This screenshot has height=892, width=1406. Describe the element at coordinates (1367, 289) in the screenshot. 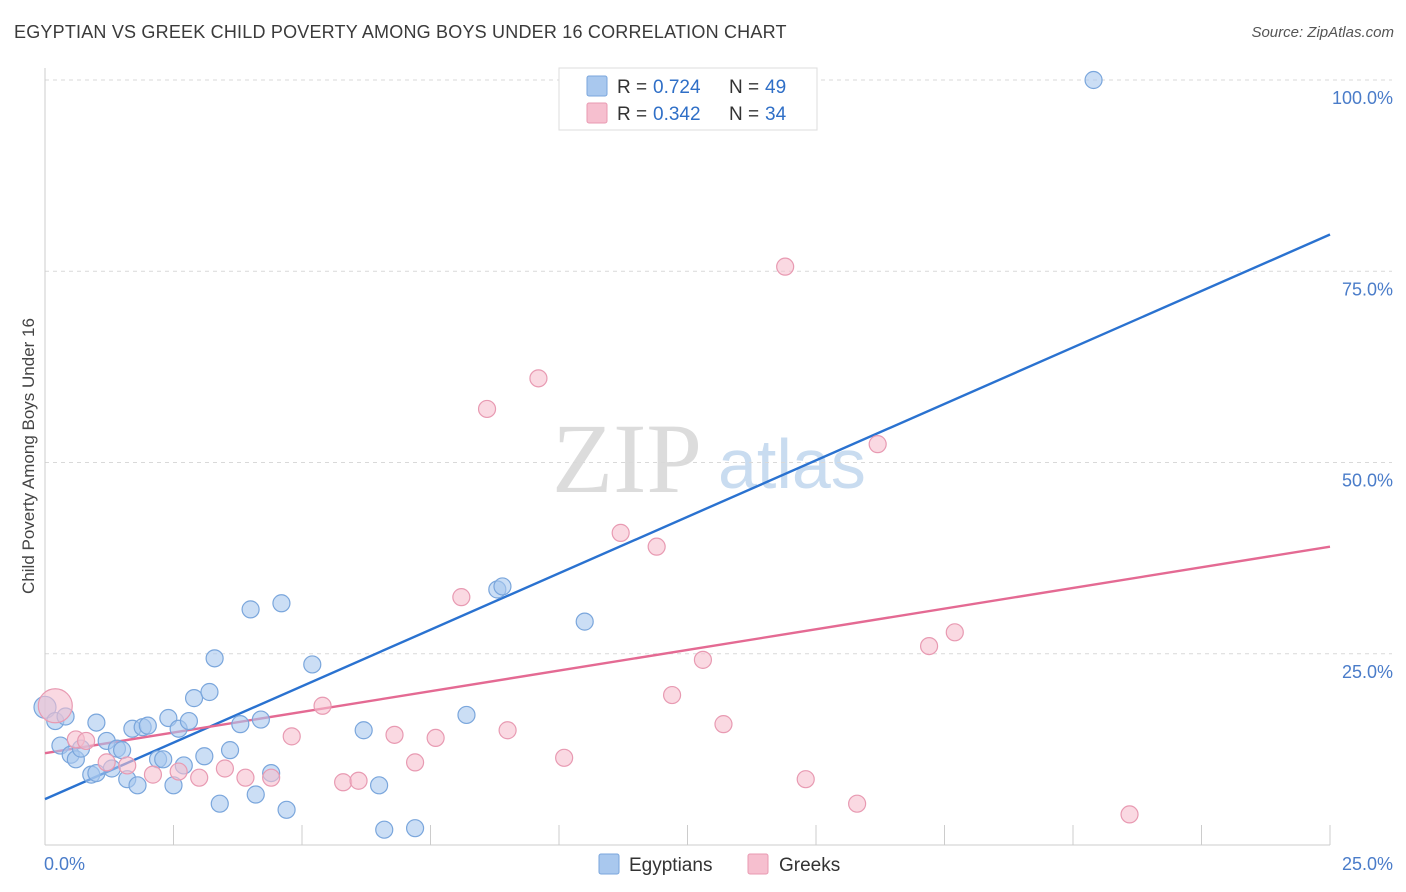

I see `y-tick-label-2: 75.0%` at that location.